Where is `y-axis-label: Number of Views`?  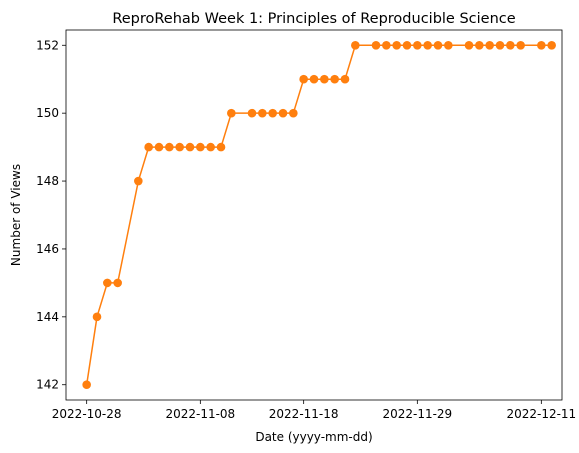
y-axis-label: Number of Views is located at coordinates (16, 215).